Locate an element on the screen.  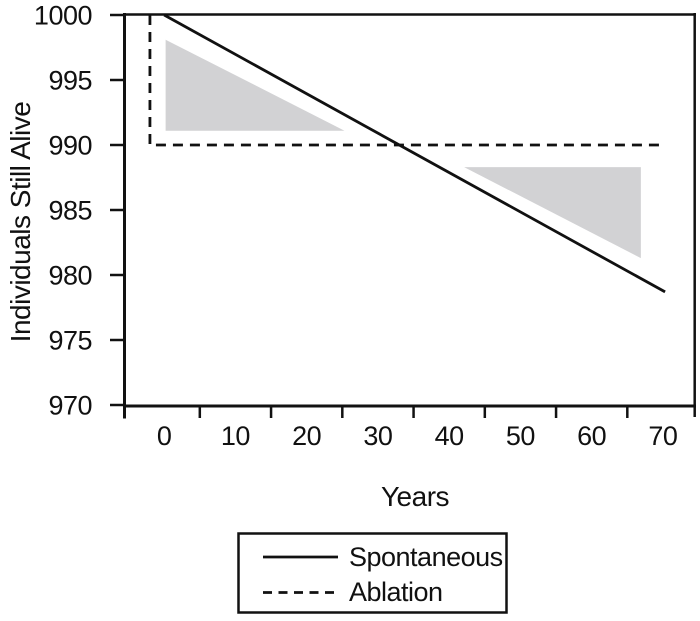
x-tick-label-20: 20 is located at coordinates (306, 436).